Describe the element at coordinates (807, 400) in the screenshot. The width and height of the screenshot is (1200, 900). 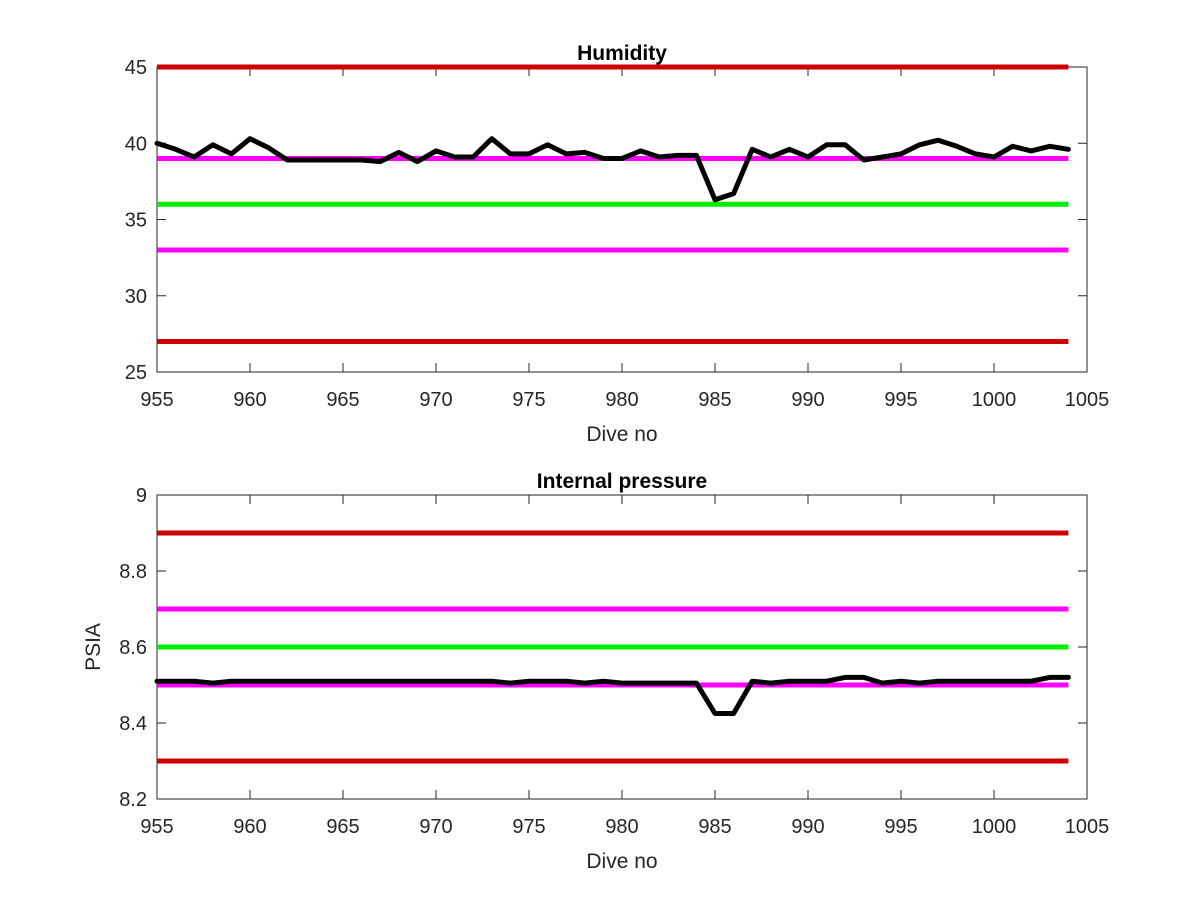
I see `humidity-x-tick-label: 990` at that location.